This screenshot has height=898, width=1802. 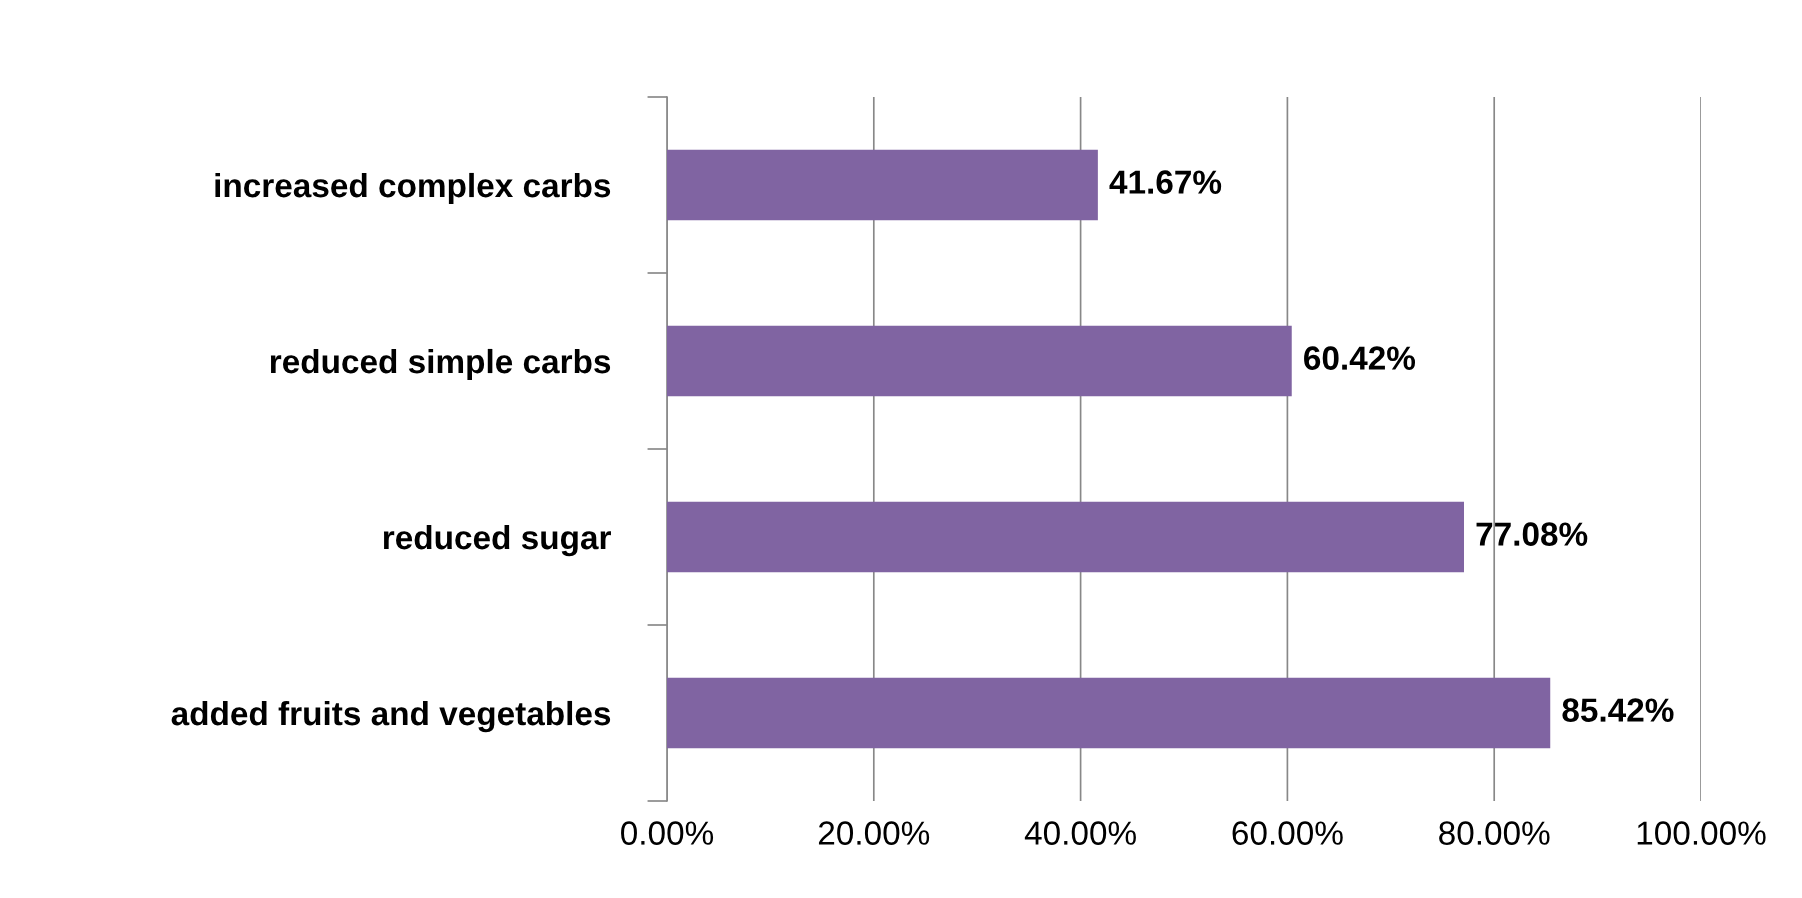 What do you see at coordinates (1618, 710) in the screenshot?
I see `data-label: 85.42%` at bounding box center [1618, 710].